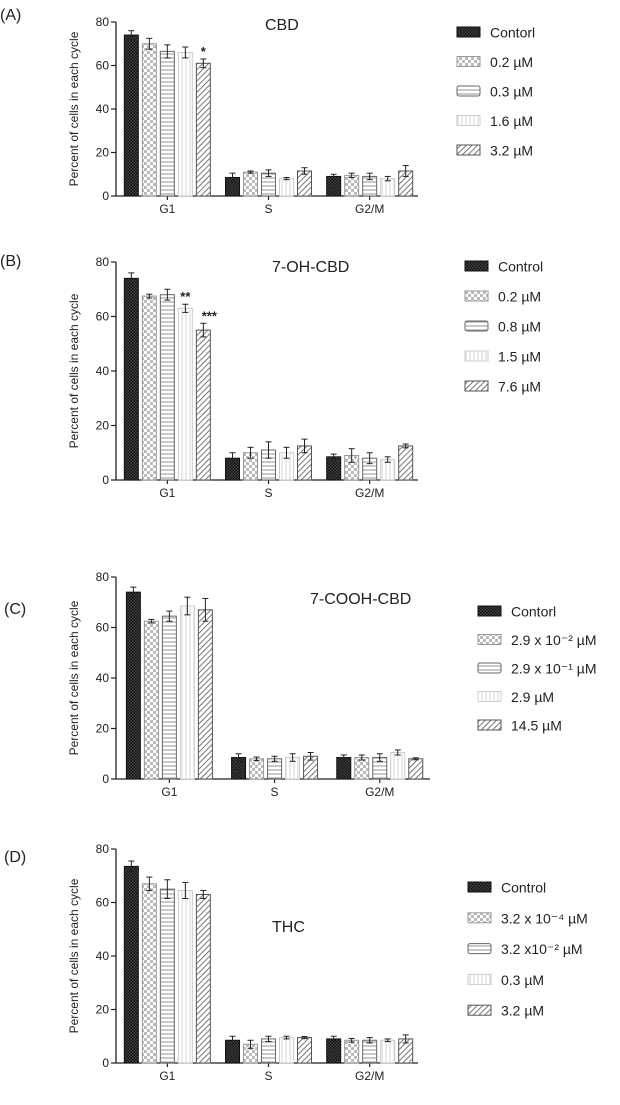  Describe the element at coordinates (185, 296) in the screenshot. I see `significance-marker: **` at that location.